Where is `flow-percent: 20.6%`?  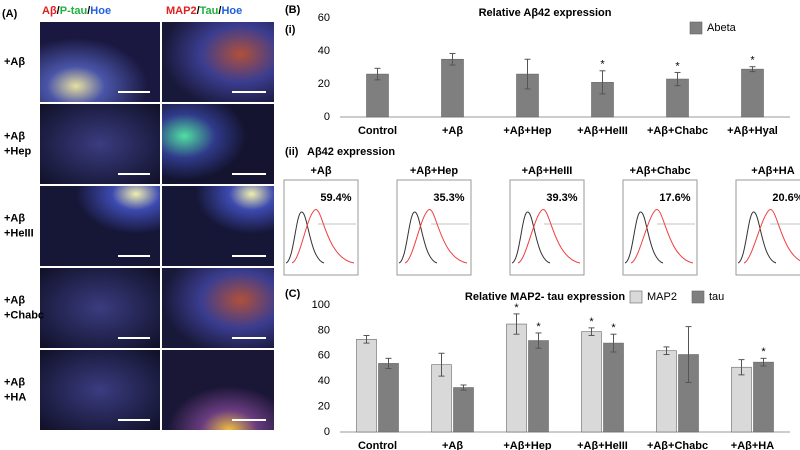
flow-percent: 20.6% is located at coordinates (786, 198).